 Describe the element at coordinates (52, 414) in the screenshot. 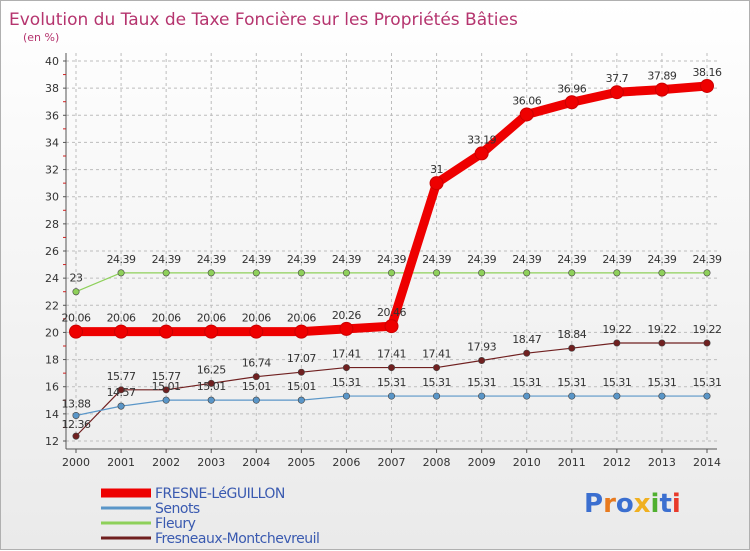

I see `y-tick-label: 14` at that location.